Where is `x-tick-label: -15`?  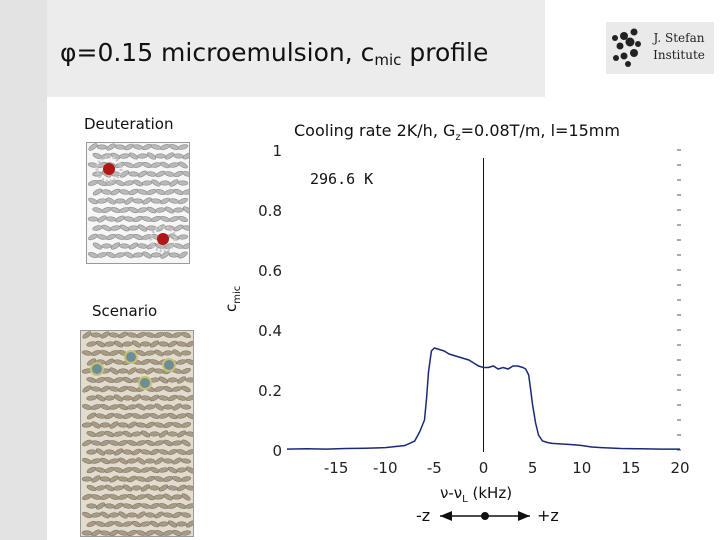 x-tick-label: -15 is located at coordinates (336, 468).